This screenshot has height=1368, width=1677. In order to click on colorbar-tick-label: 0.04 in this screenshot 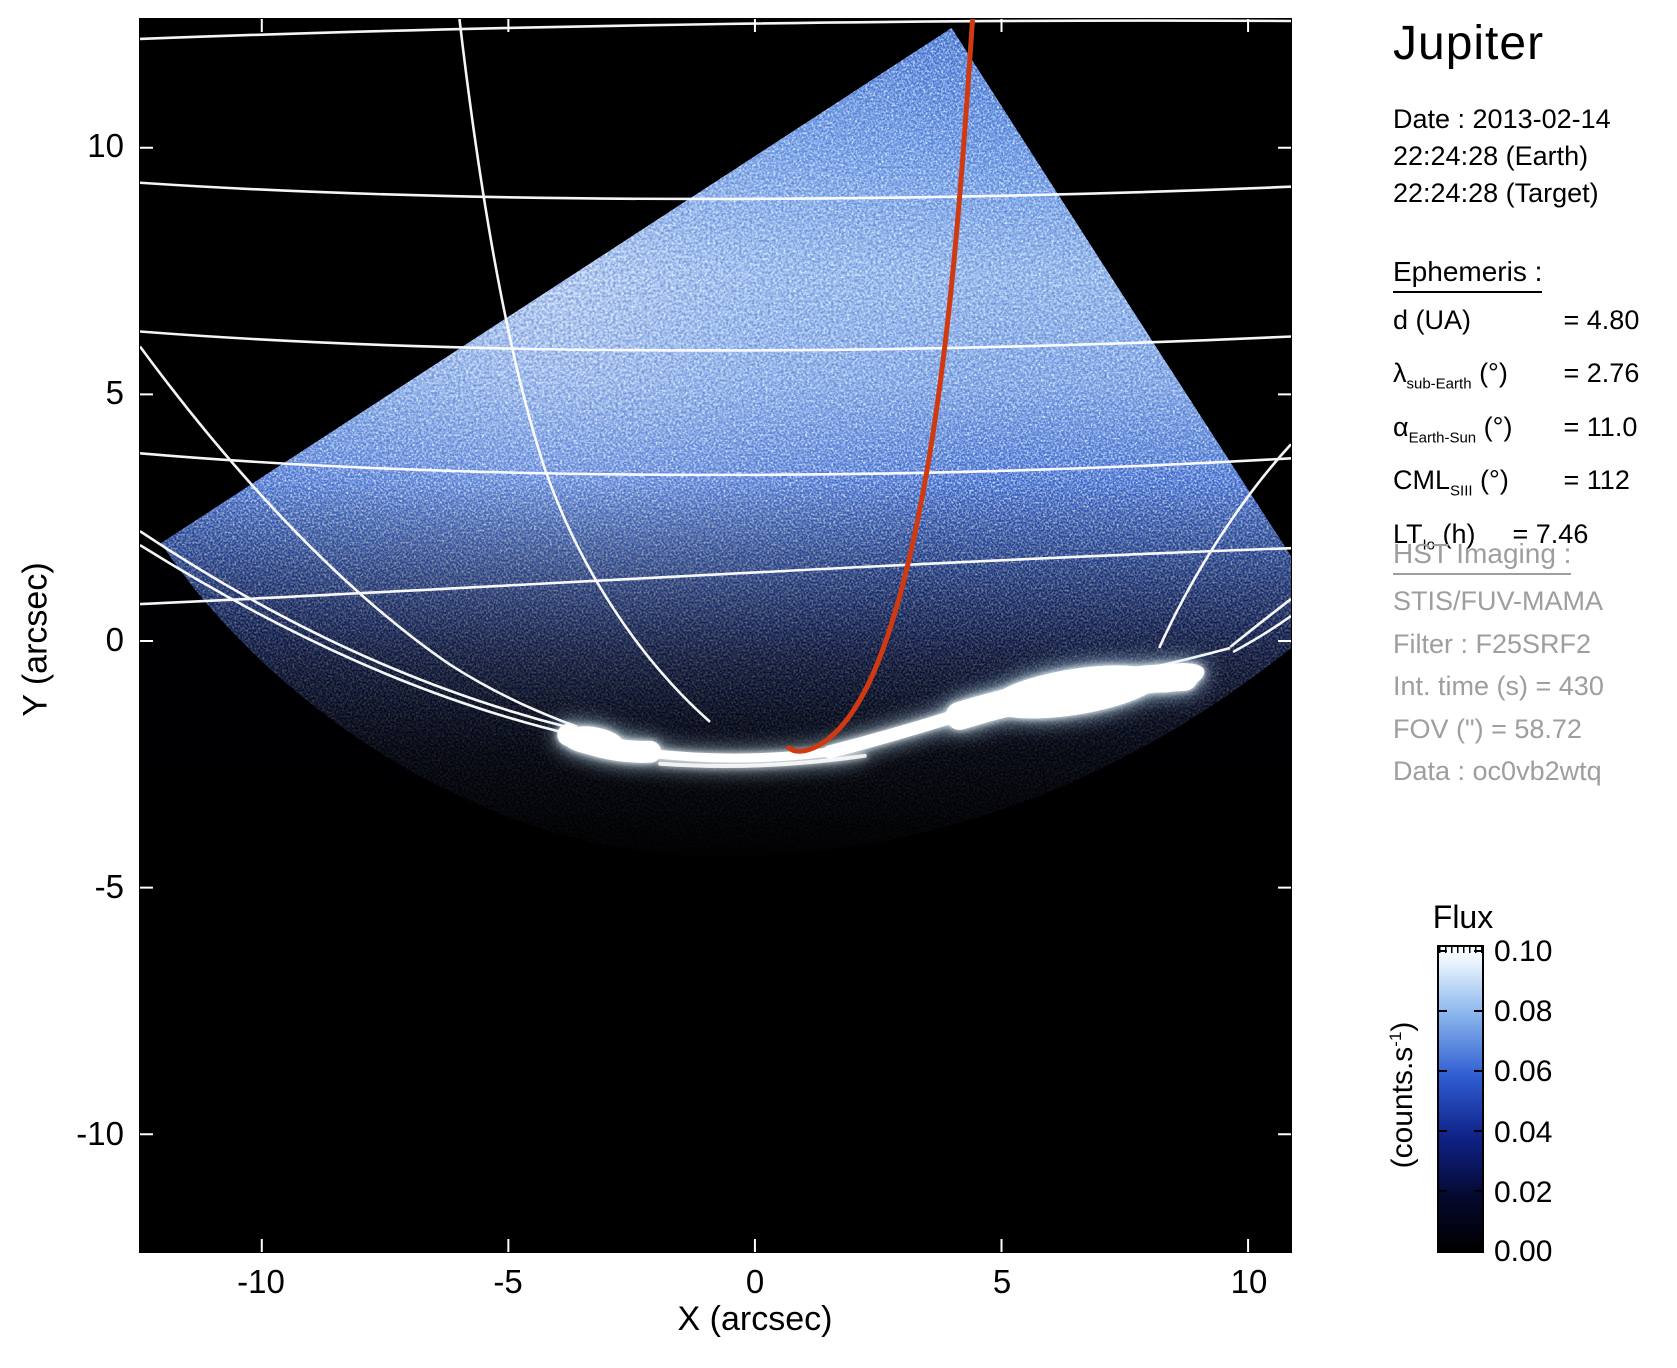, I will do `click(1523, 1132)`.